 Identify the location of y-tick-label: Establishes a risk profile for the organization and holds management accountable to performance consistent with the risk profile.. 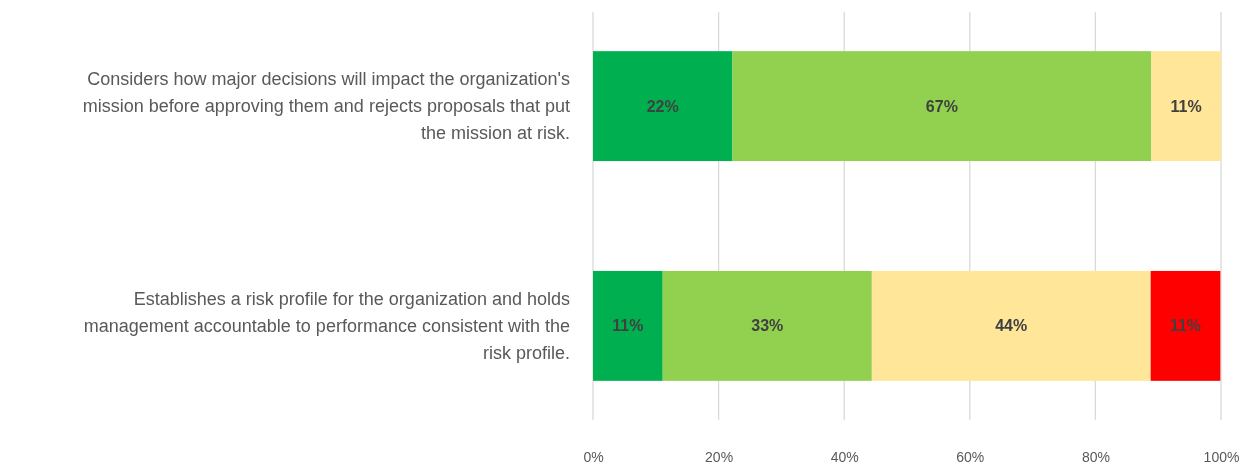
(326, 325).